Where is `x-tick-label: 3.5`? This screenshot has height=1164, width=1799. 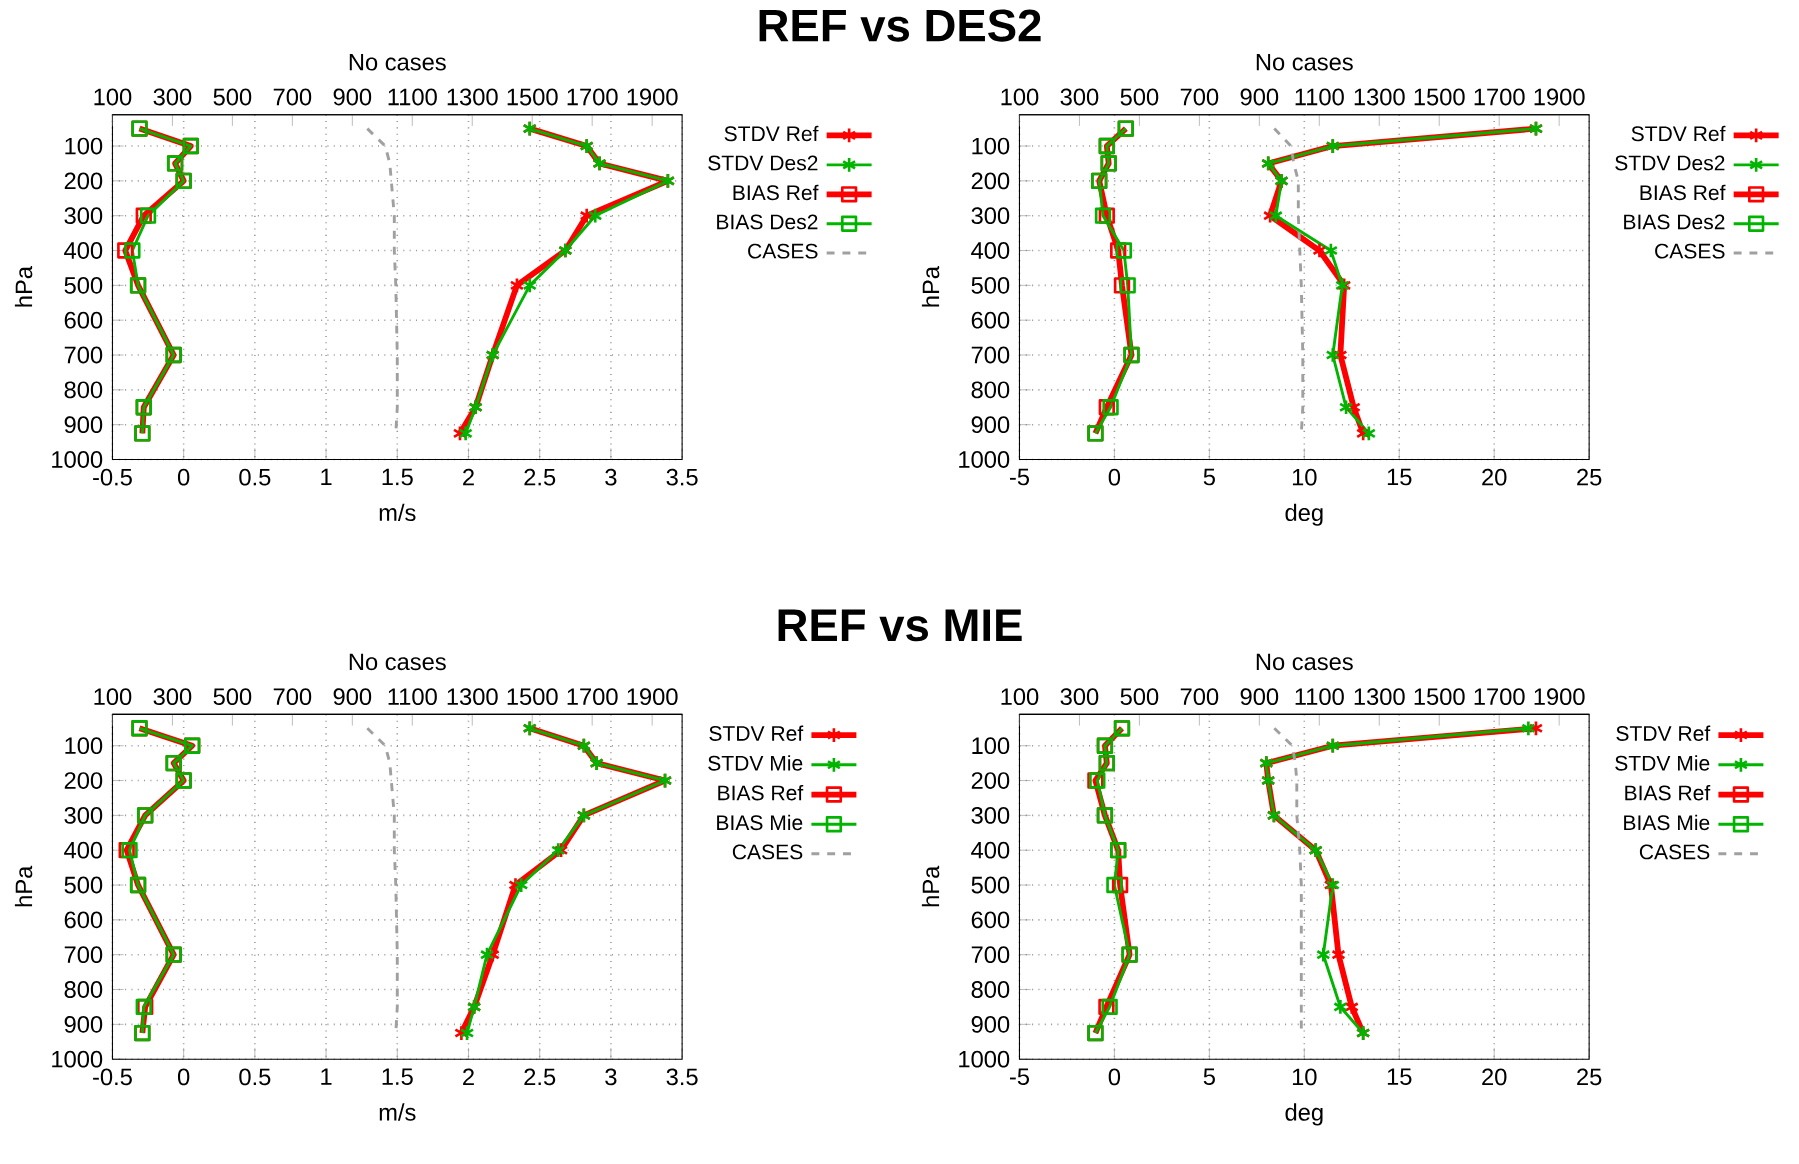
x-tick-label: 3.5 is located at coordinates (682, 1077).